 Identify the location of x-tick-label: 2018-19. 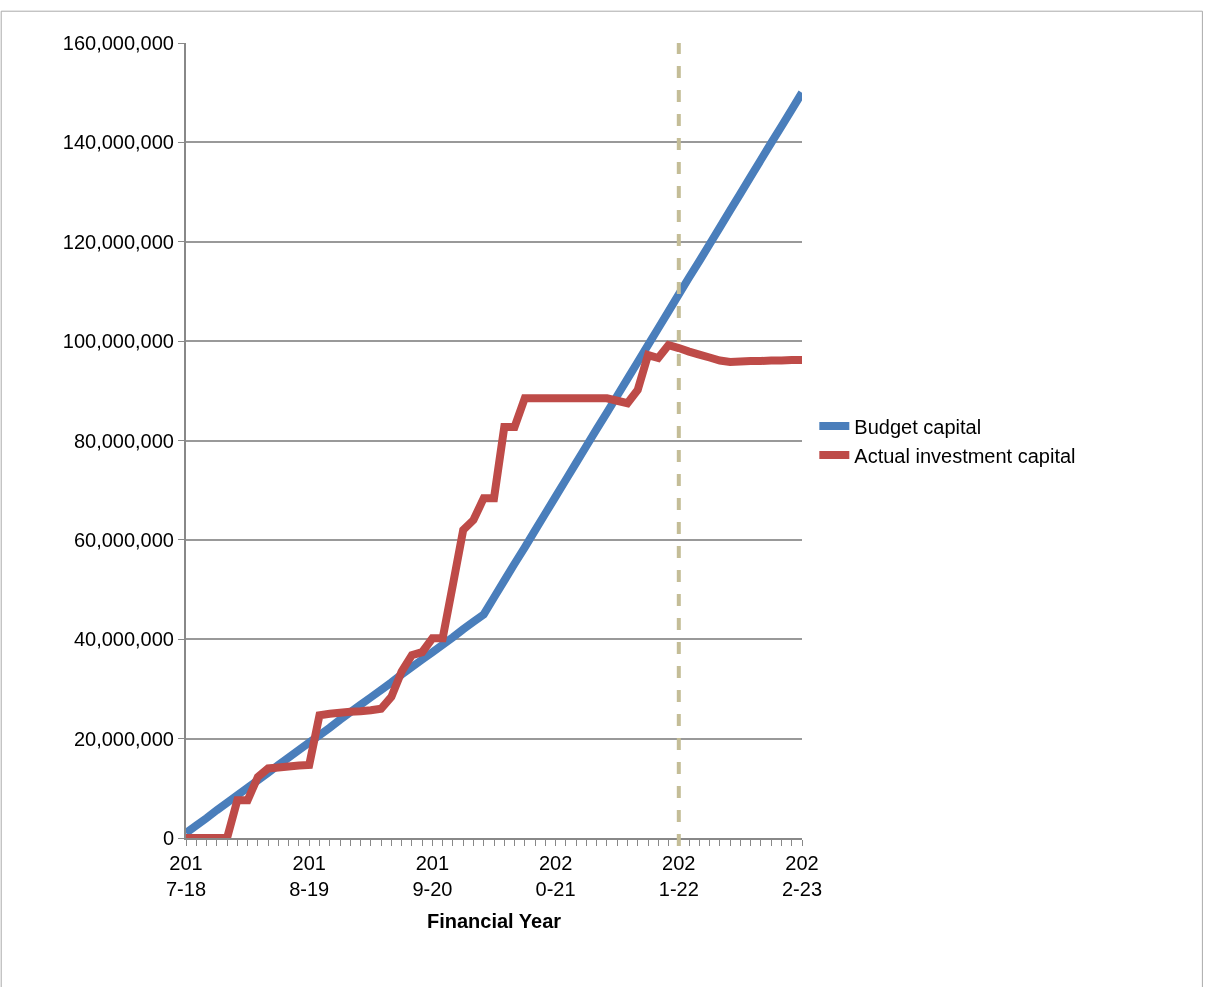
(309, 876).